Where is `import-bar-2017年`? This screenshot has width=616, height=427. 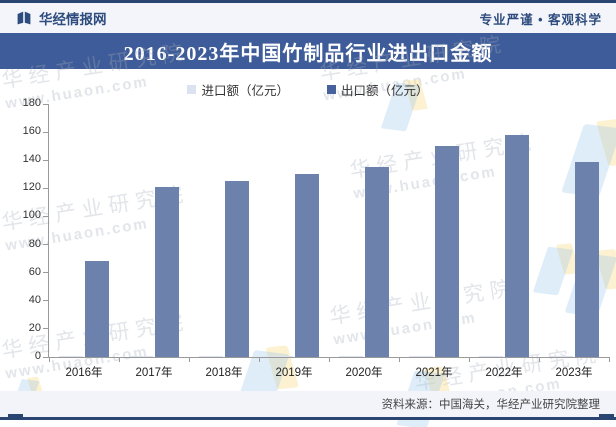 import-bar-2017年 is located at coordinates (141, 356).